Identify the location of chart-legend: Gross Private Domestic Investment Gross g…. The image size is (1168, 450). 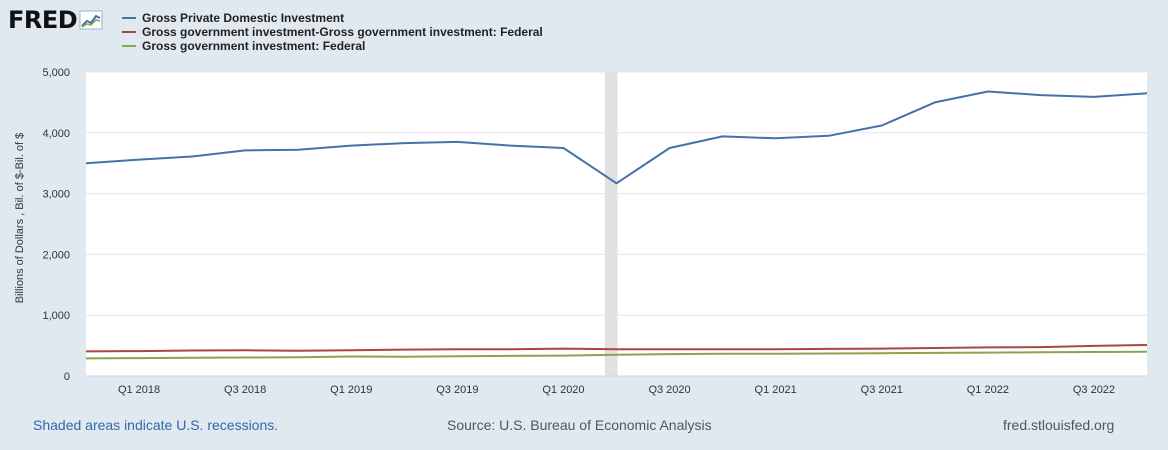
(332, 32).